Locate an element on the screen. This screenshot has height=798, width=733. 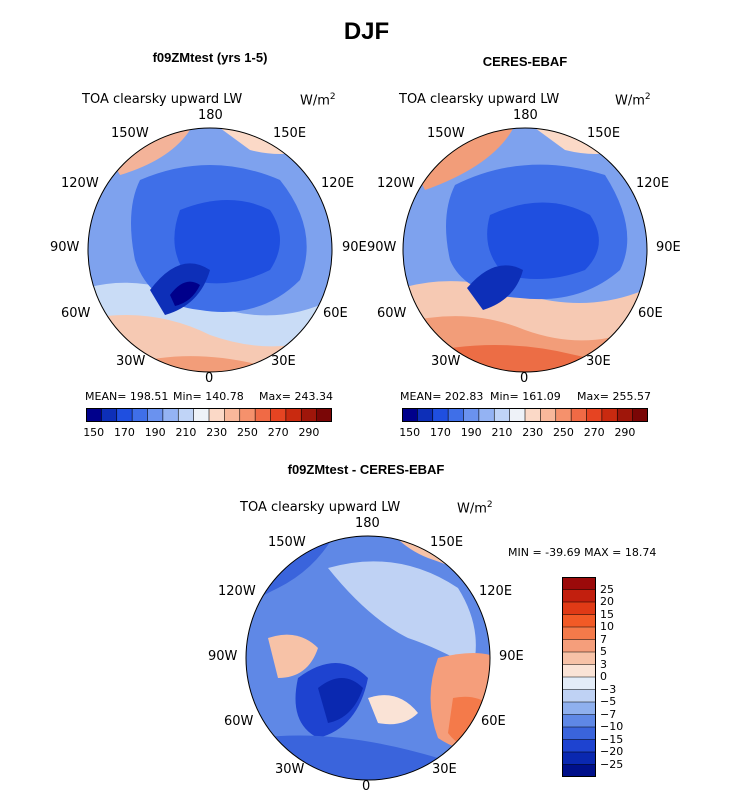
panel-3-lon-150w: 150W is located at coordinates (287, 542).